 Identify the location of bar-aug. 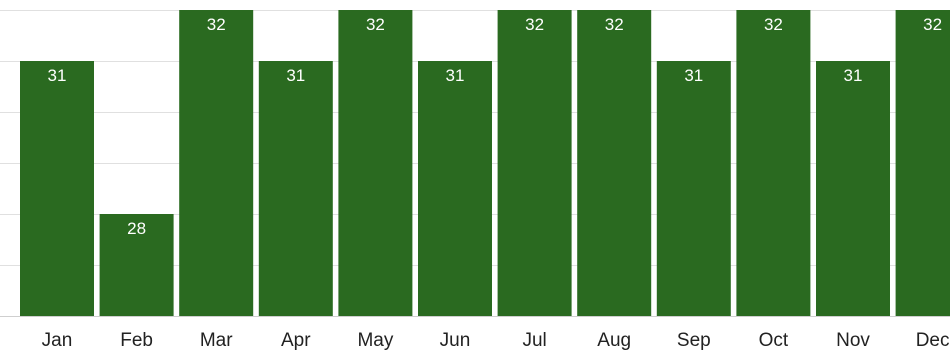
(614, 163).